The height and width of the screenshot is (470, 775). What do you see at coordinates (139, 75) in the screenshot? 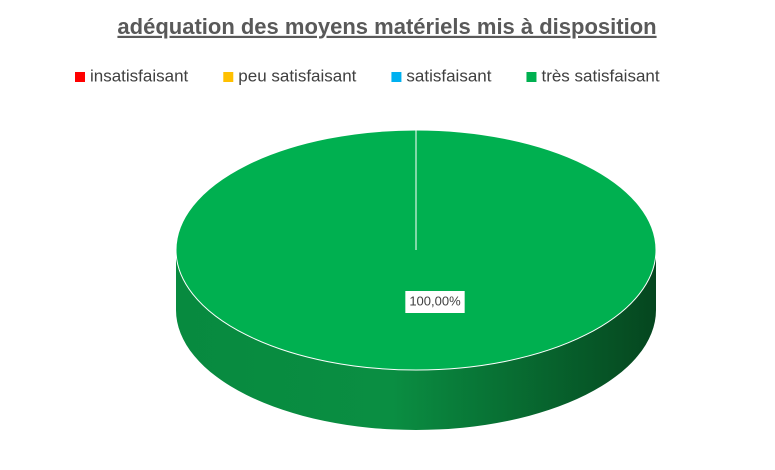
I see `legend-label: insatisfaisant` at bounding box center [139, 75].